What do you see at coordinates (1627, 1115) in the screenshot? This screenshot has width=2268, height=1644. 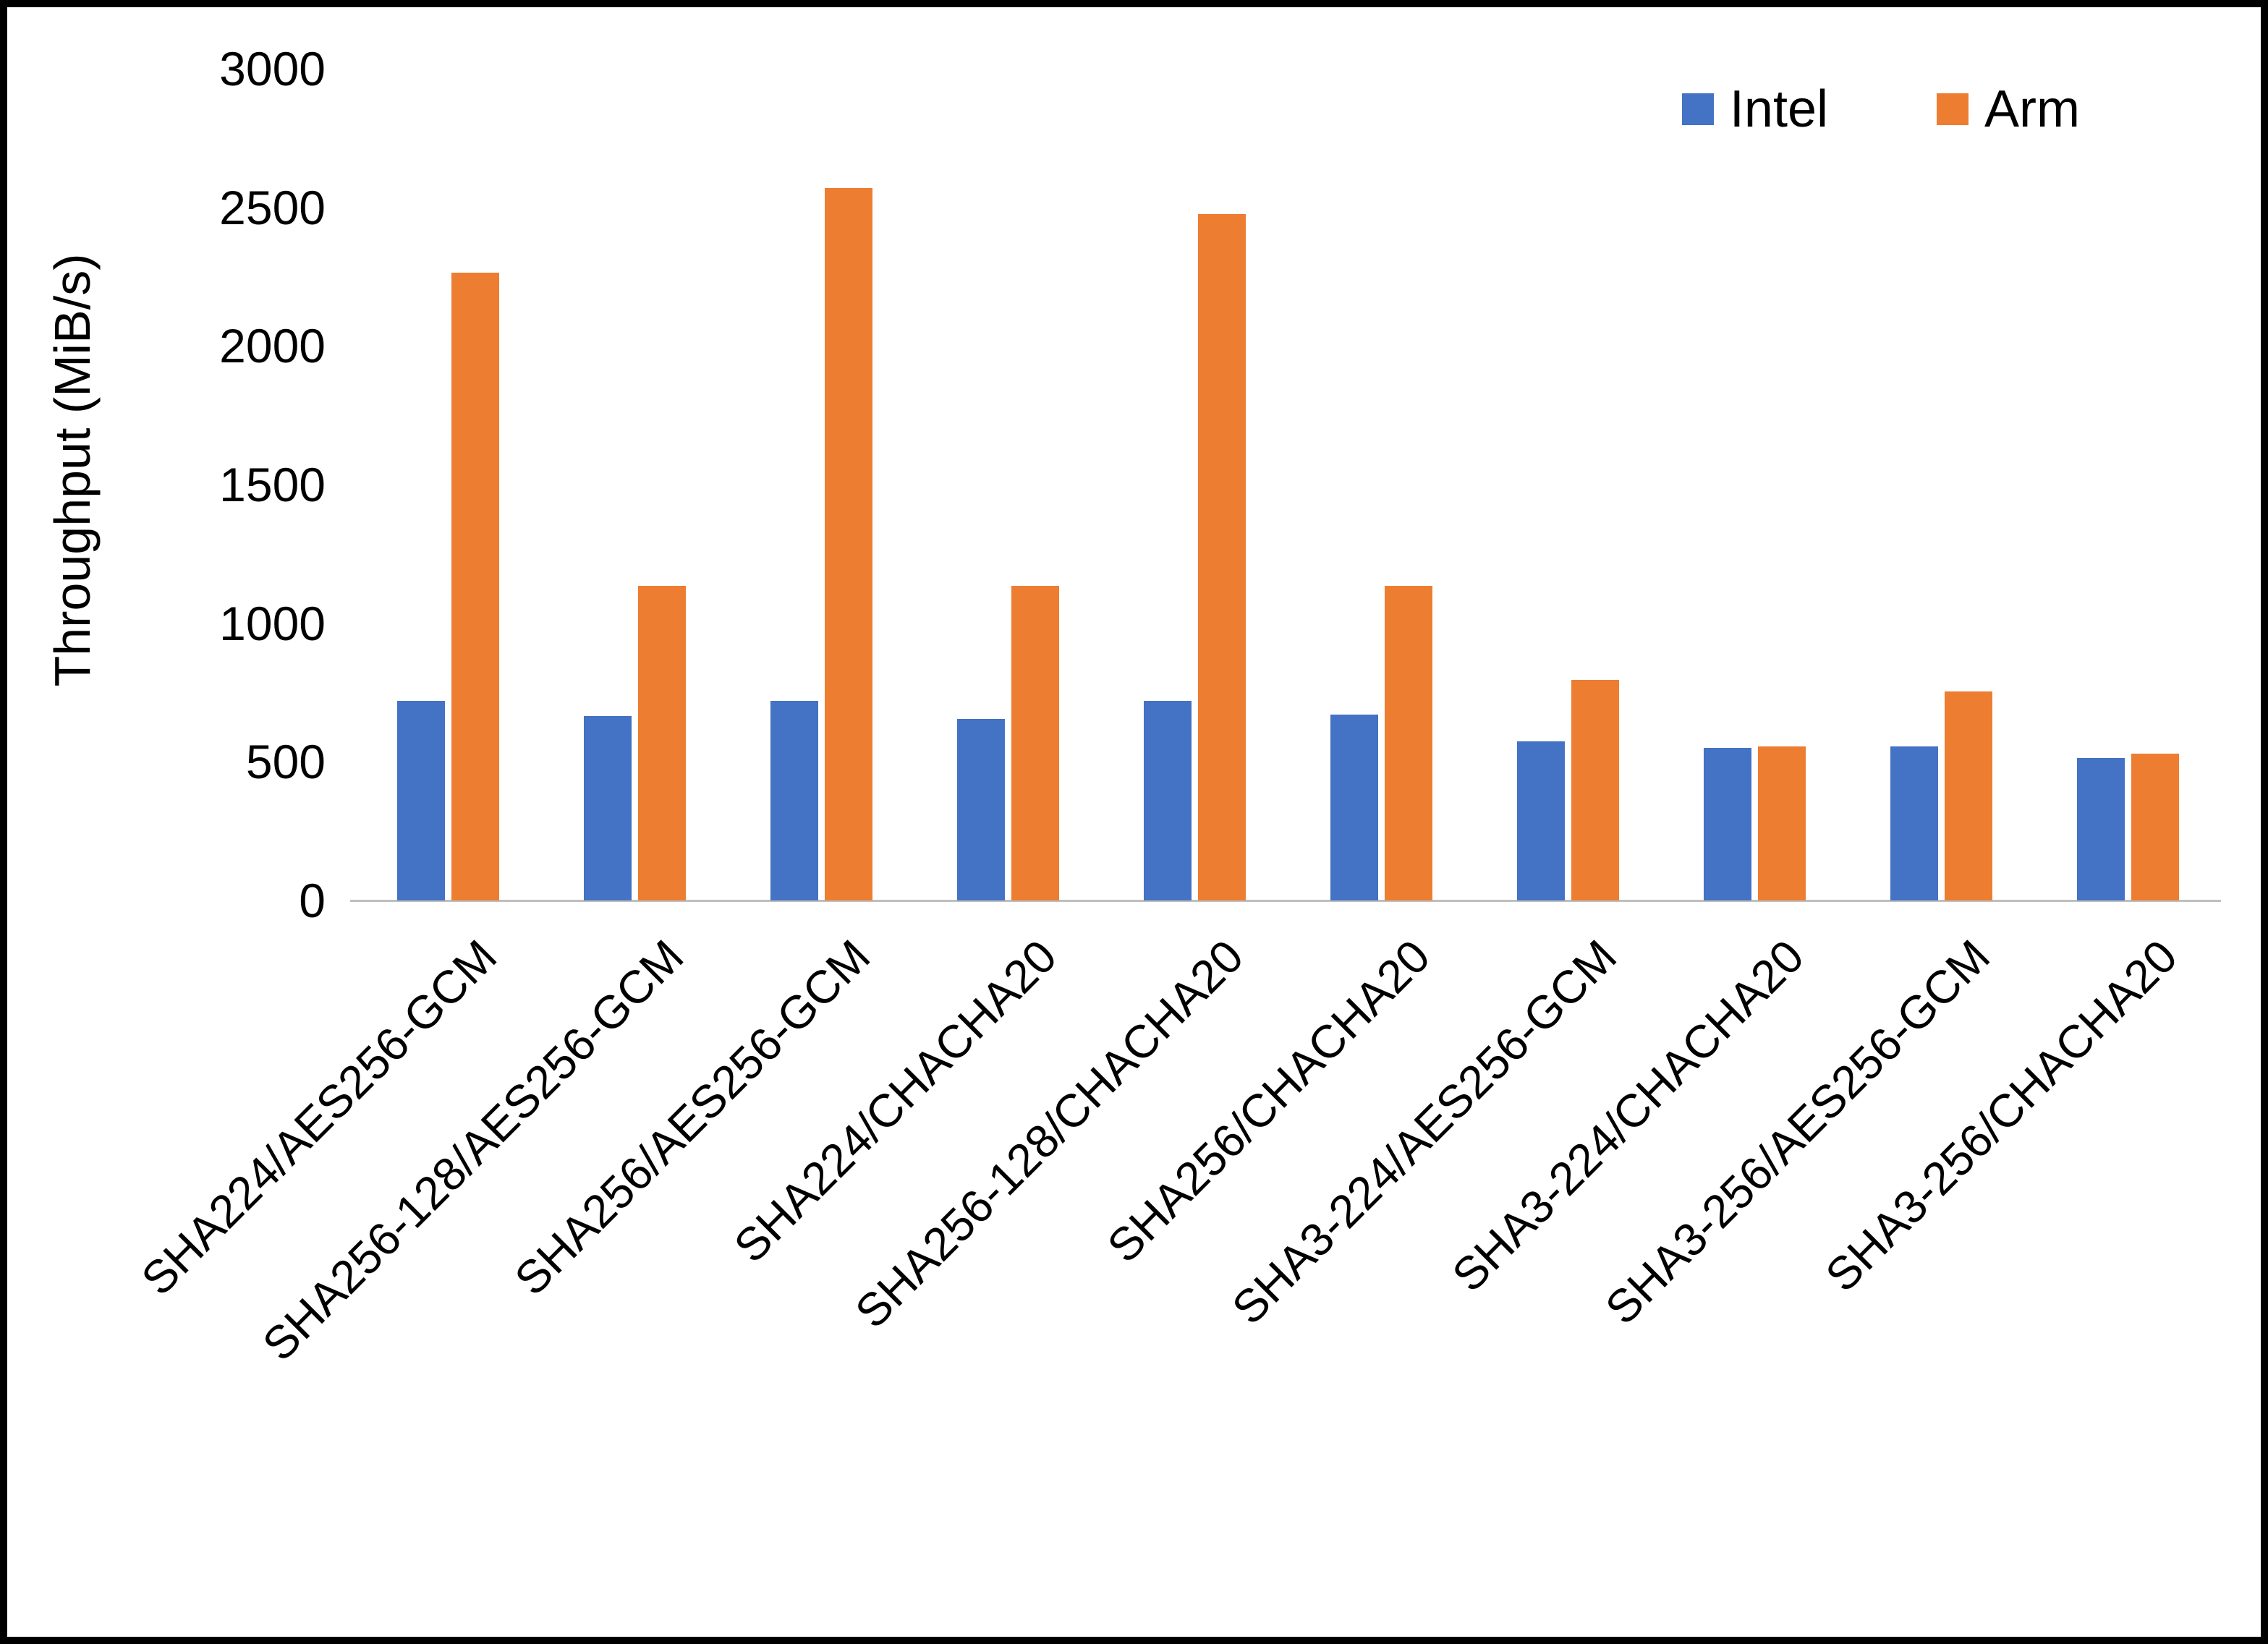 I see `x-category-label: SHA3-224/CHACHA20` at bounding box center [1627, 1115].